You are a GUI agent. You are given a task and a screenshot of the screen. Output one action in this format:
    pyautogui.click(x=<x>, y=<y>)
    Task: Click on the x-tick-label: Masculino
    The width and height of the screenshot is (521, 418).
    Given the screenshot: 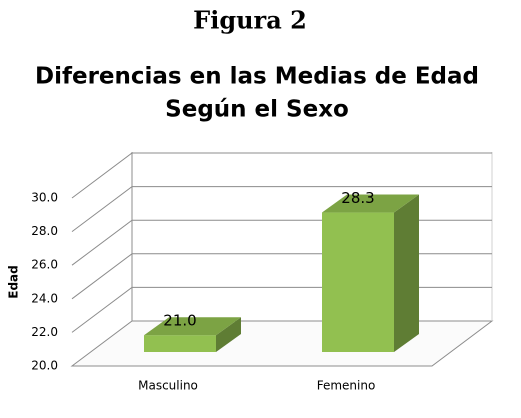 What is the action you would take?
    pyautogui.click(x=168, y=386)
    